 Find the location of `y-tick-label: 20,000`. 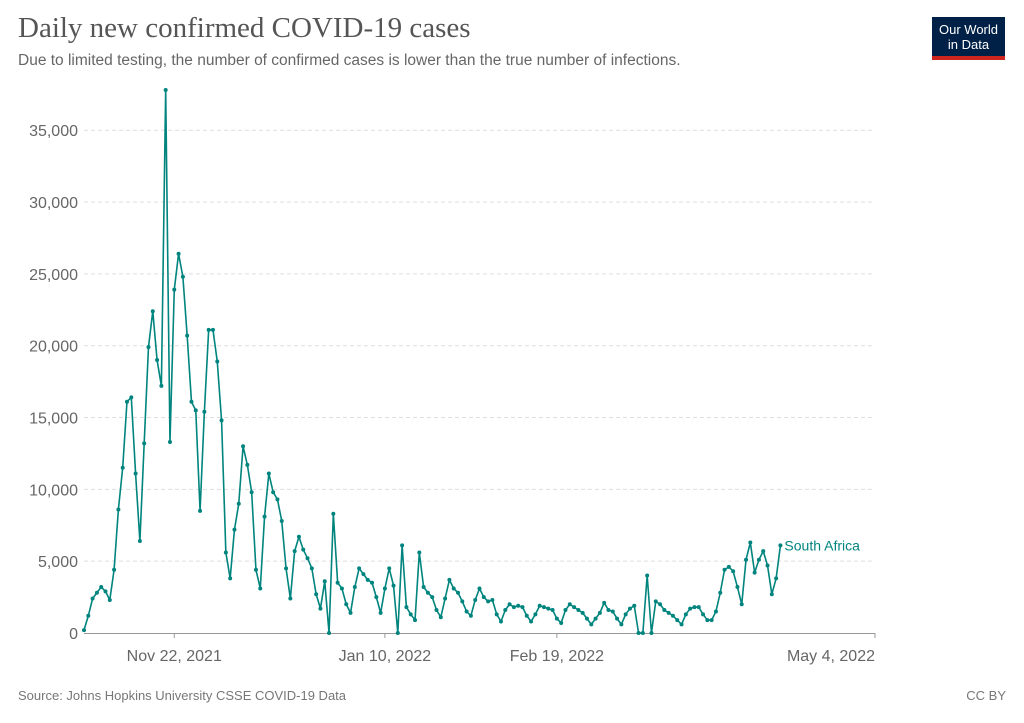

y-tick-label: 20,000 is located at coordinates (53, 347).